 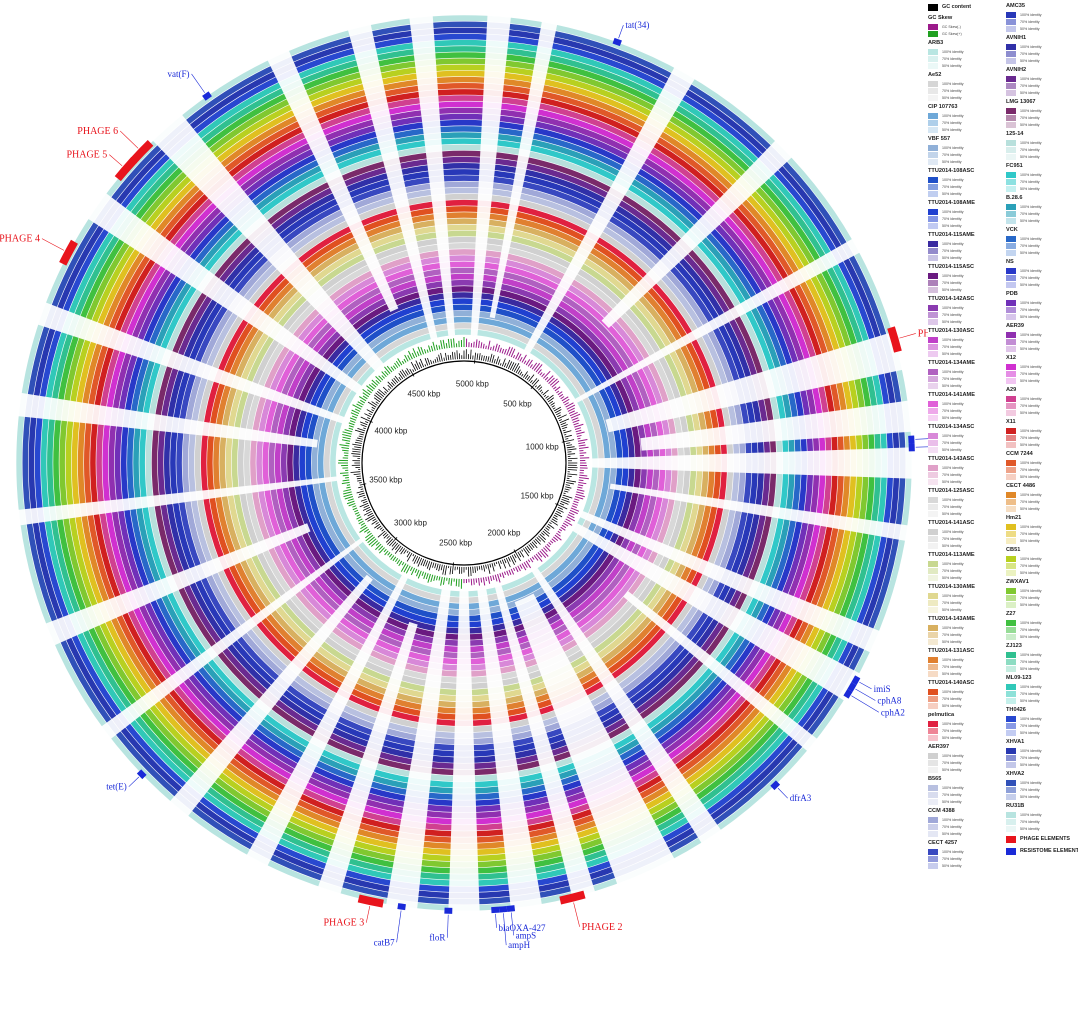 What do you see at coordinates (167, 420) in the screenshot?
I see `alignment-gap` at bounding box center [167, 420].